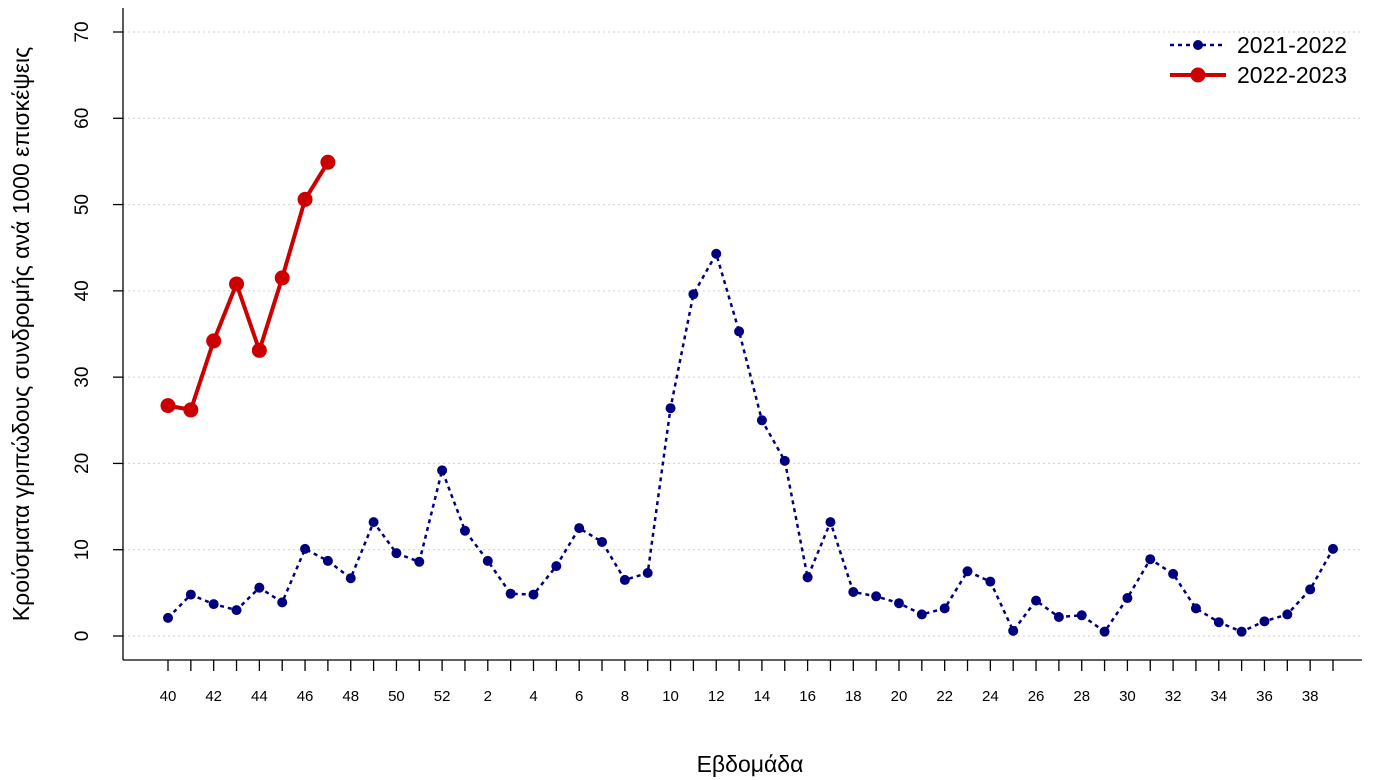 Image resolution: width=1386 pixels, height=780 pixels. Describe the element at coordinates (305, 696) in the screenshot. I see `x-tick-label: 46` at that location.